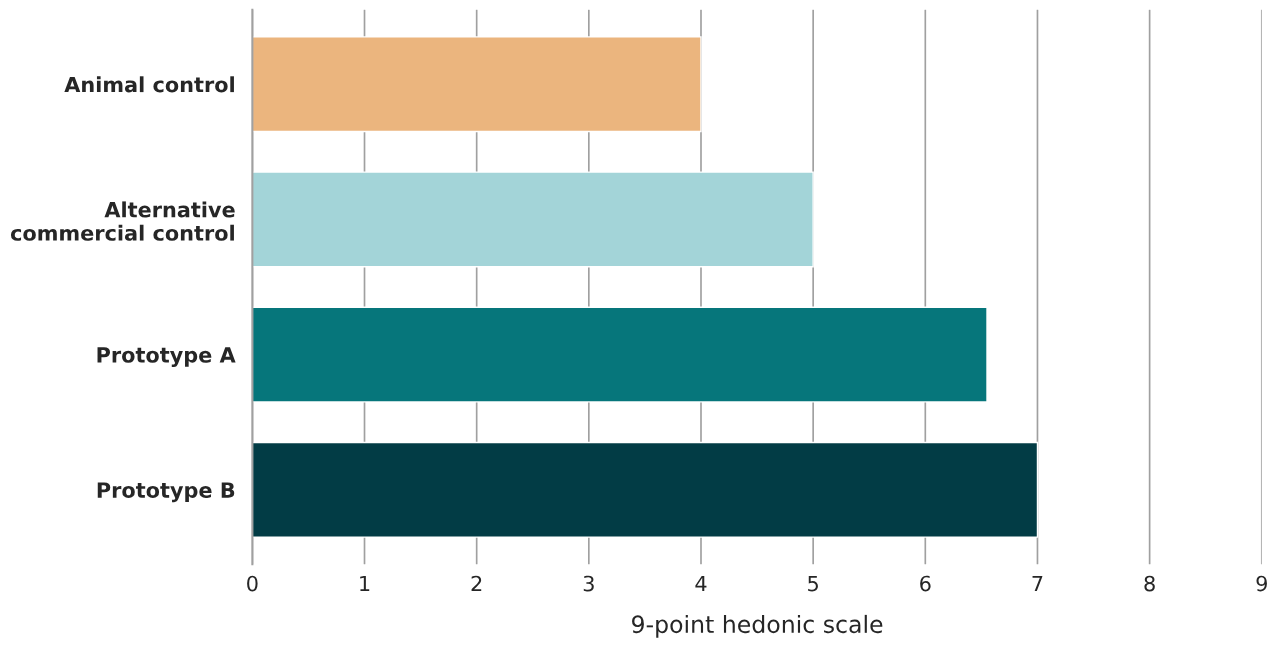 The image size is (1281, 656). I want to click on x-tick-label: 8, so click(1149, 583).